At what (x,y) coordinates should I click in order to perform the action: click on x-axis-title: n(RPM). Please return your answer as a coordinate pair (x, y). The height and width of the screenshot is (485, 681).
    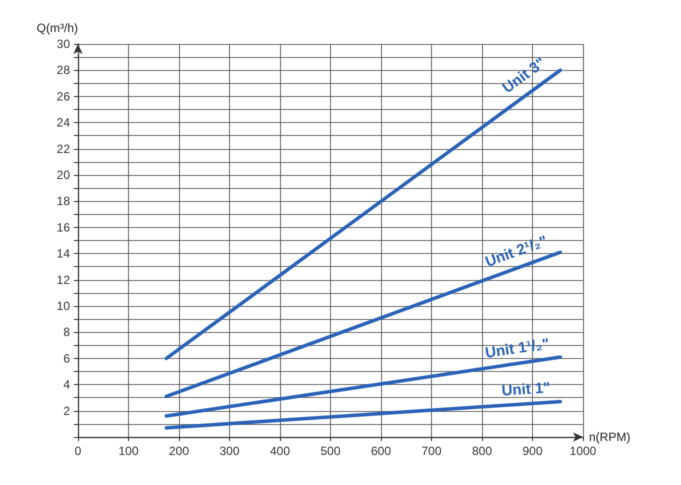
    Looking at the image, I should click on (609, 437).